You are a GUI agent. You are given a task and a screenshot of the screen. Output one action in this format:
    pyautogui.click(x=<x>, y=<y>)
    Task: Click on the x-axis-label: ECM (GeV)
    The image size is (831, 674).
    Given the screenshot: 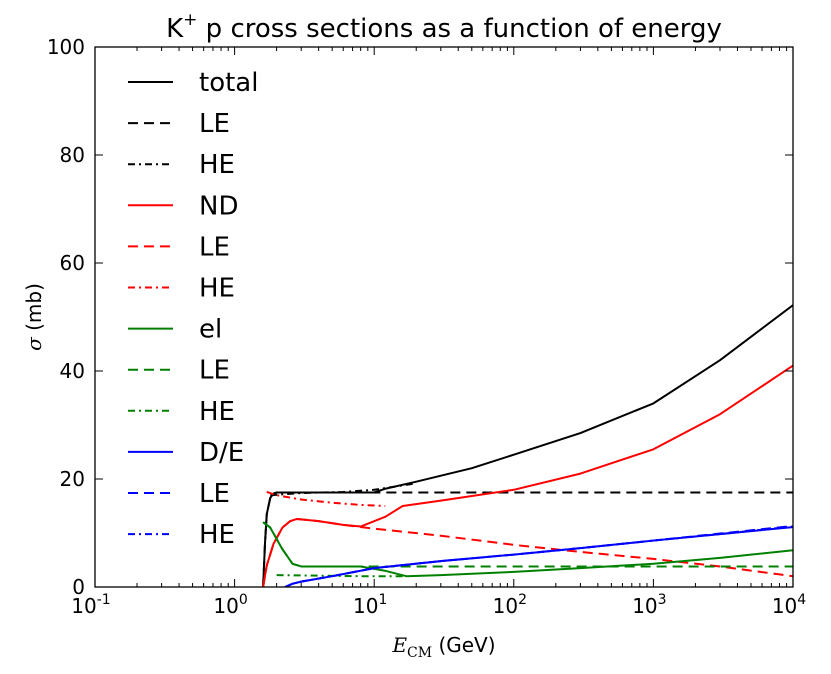 What is the action you would take?
    pyautogui.click(x=443, y=647)
    